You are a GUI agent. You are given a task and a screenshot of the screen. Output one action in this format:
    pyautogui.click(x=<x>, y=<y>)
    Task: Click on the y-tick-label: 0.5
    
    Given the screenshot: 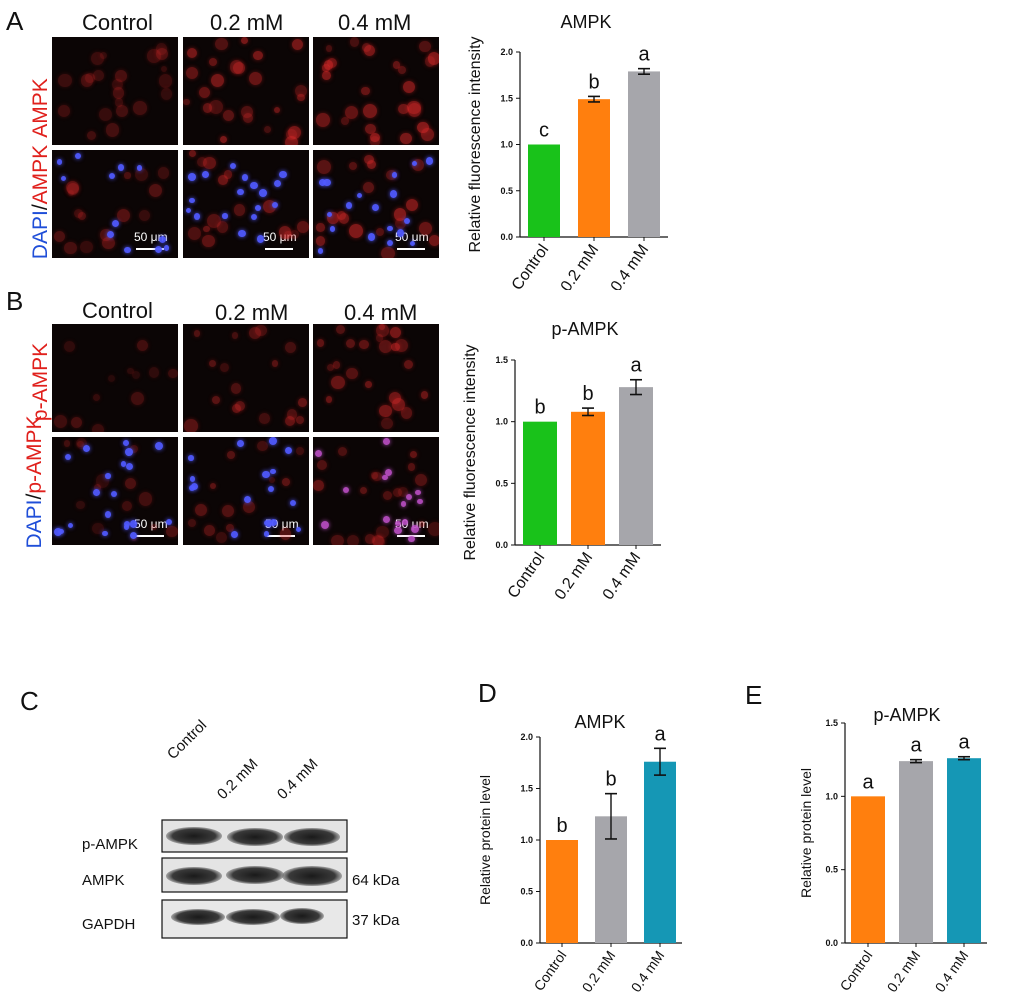 What is the action you would take?
    pyautogui.click(x=506, y=191)
    